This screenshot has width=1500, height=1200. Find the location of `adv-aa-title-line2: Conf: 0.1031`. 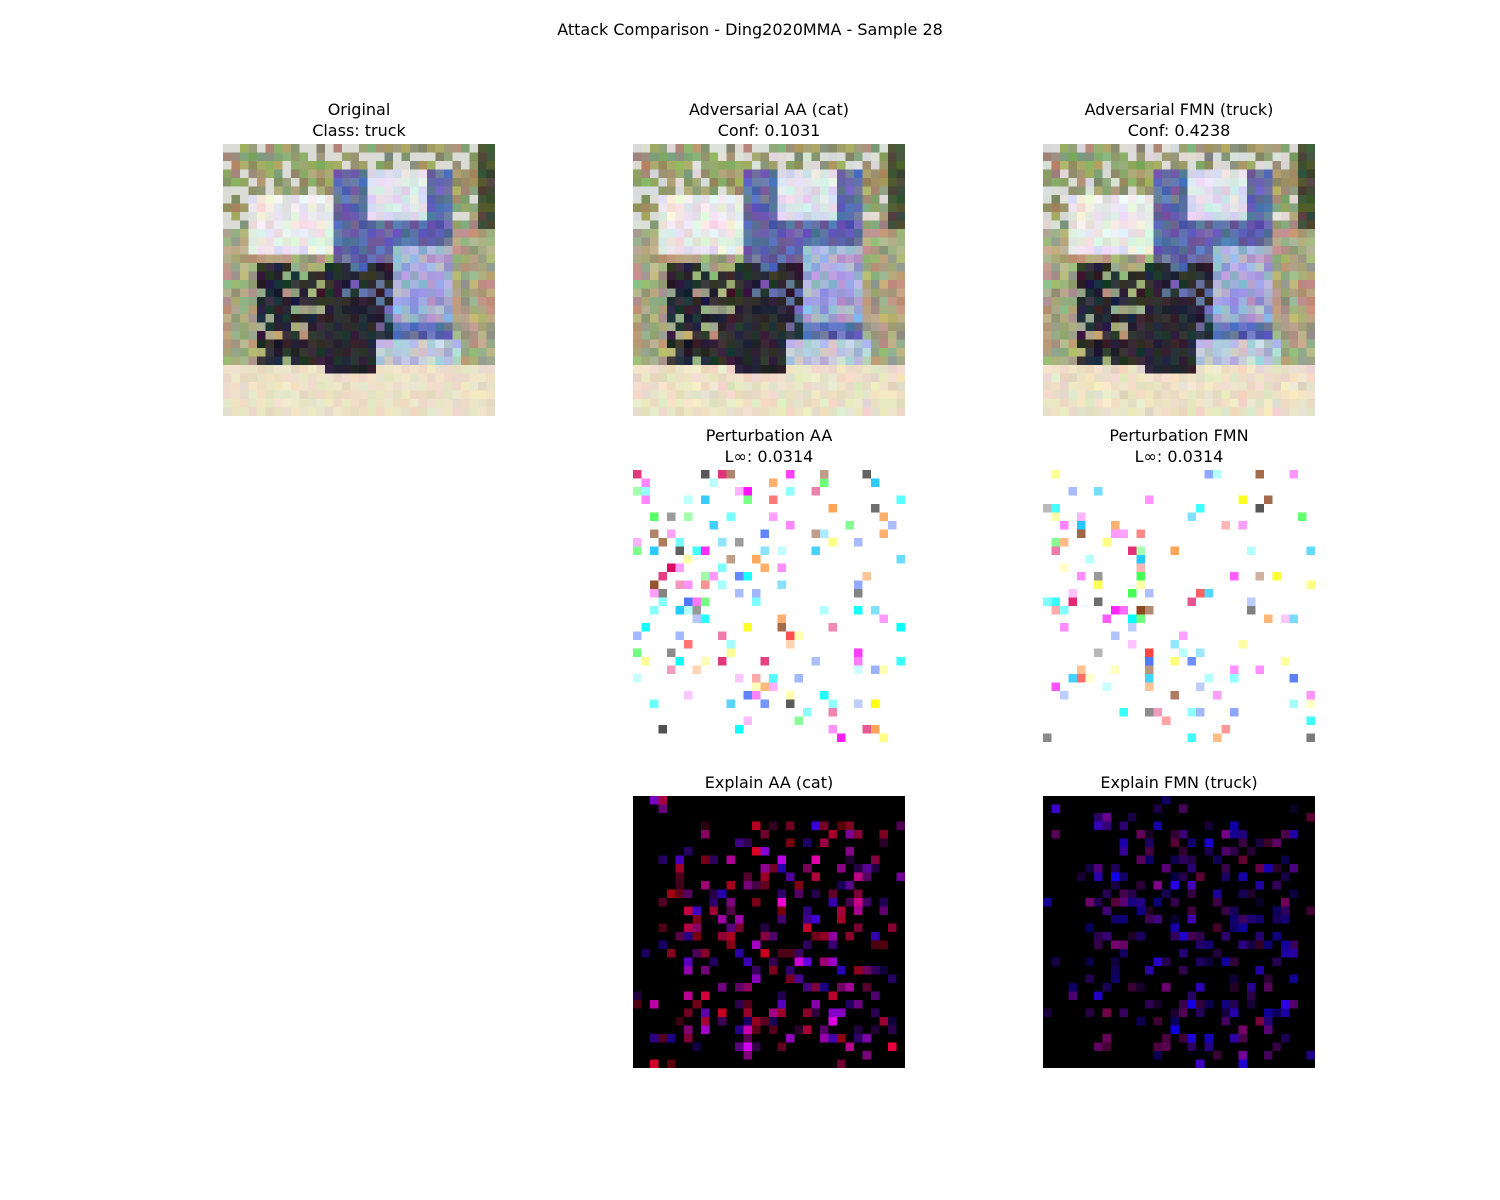

adv-aa-title-line2: Conf: 0.1031 is located at coordinates (769, 130).